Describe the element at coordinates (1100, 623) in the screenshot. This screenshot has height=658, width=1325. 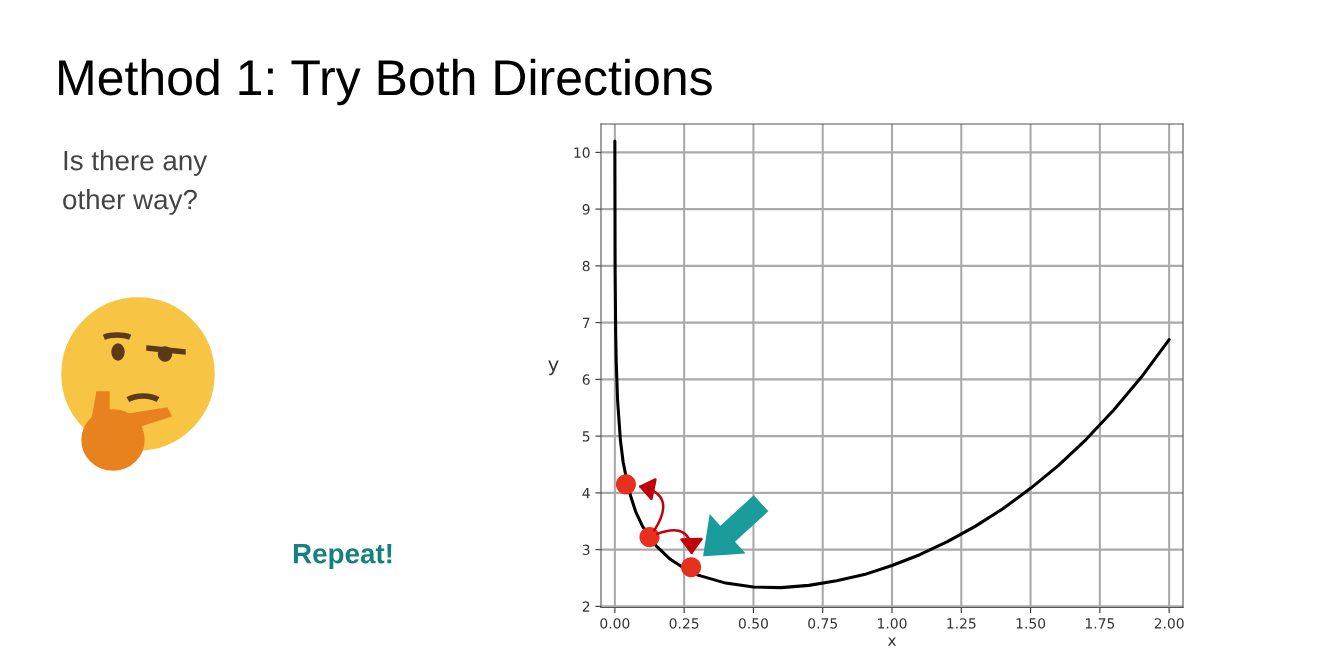
I see `x-tick-label: 1.75` at that location.